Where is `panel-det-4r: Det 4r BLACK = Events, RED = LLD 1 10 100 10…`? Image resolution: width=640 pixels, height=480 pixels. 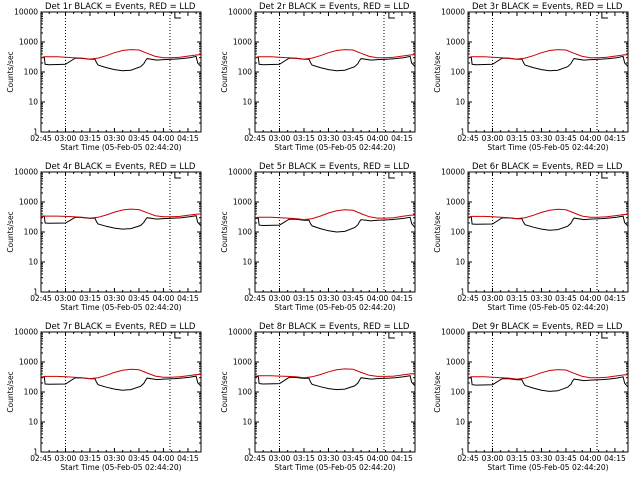 panel-det-4r: Det 4r BLACK = Events, RED = LLD 1 10 100 10… is located at coordinates (104, 237).